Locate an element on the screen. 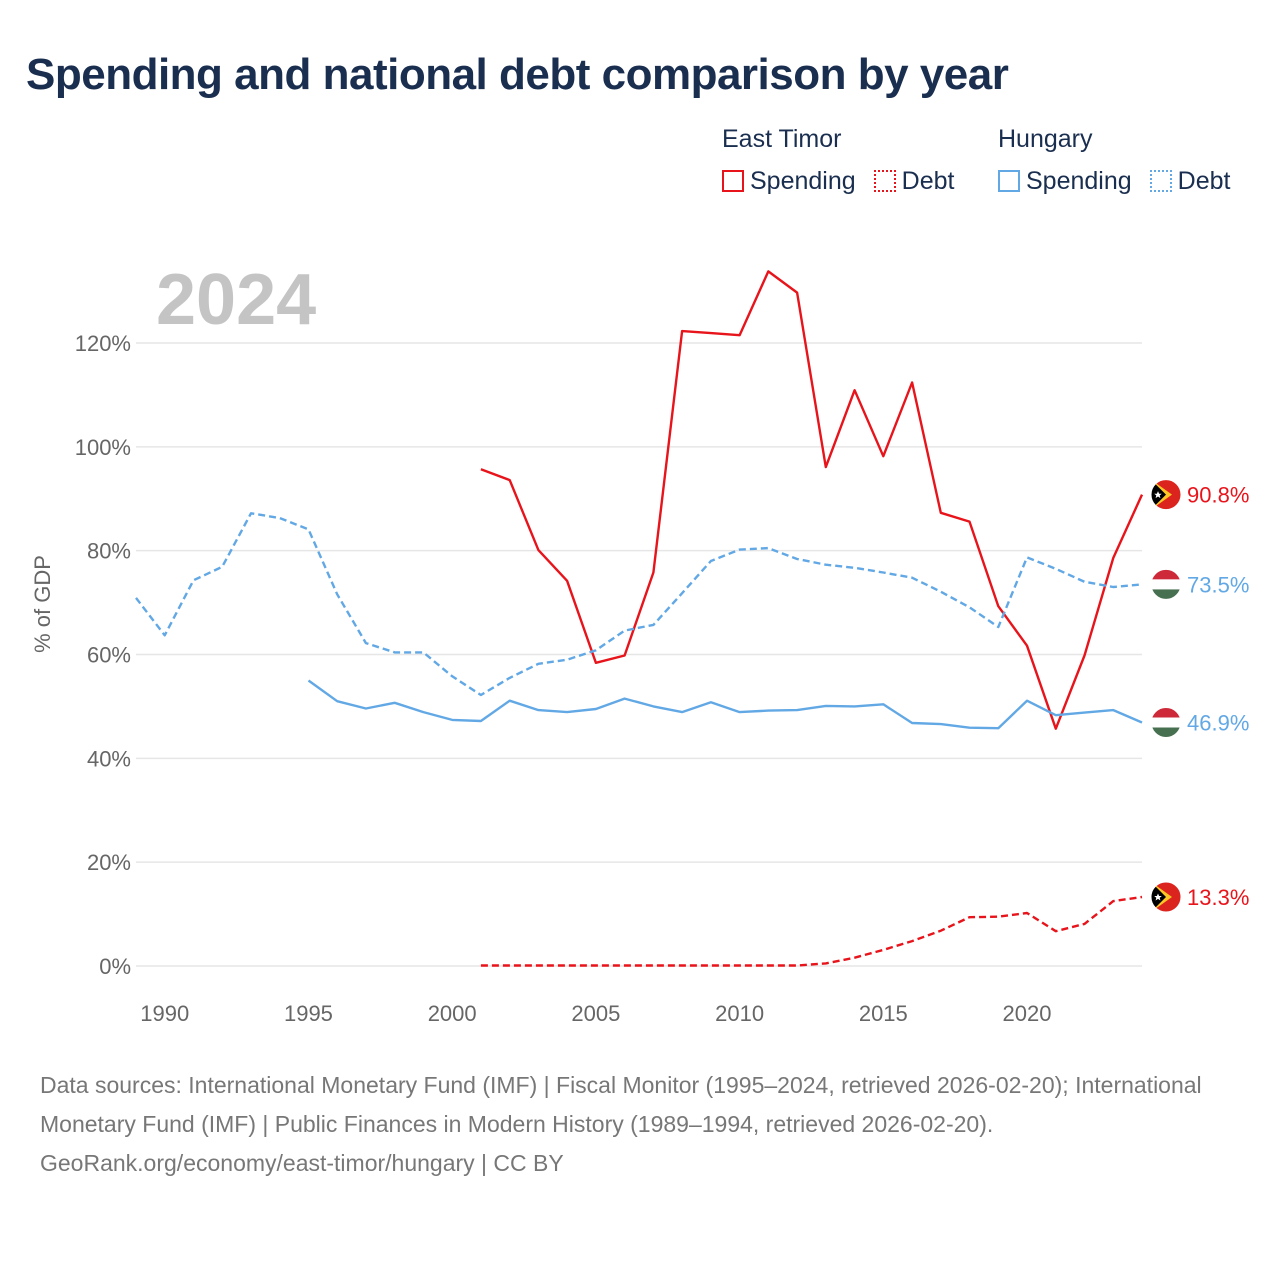 The width and height of the screenshot is (1280, 1280). legend-group-title: Hungary is located at coordinates (1045, 139).